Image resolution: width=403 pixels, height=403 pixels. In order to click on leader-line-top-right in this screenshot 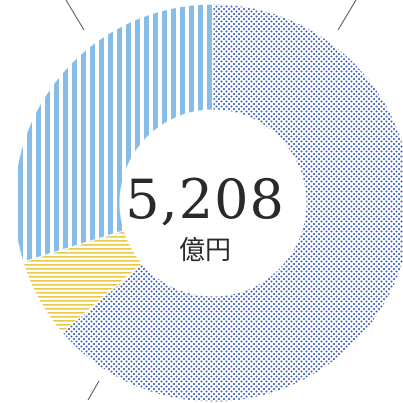, I will do `click(347, 15)`.